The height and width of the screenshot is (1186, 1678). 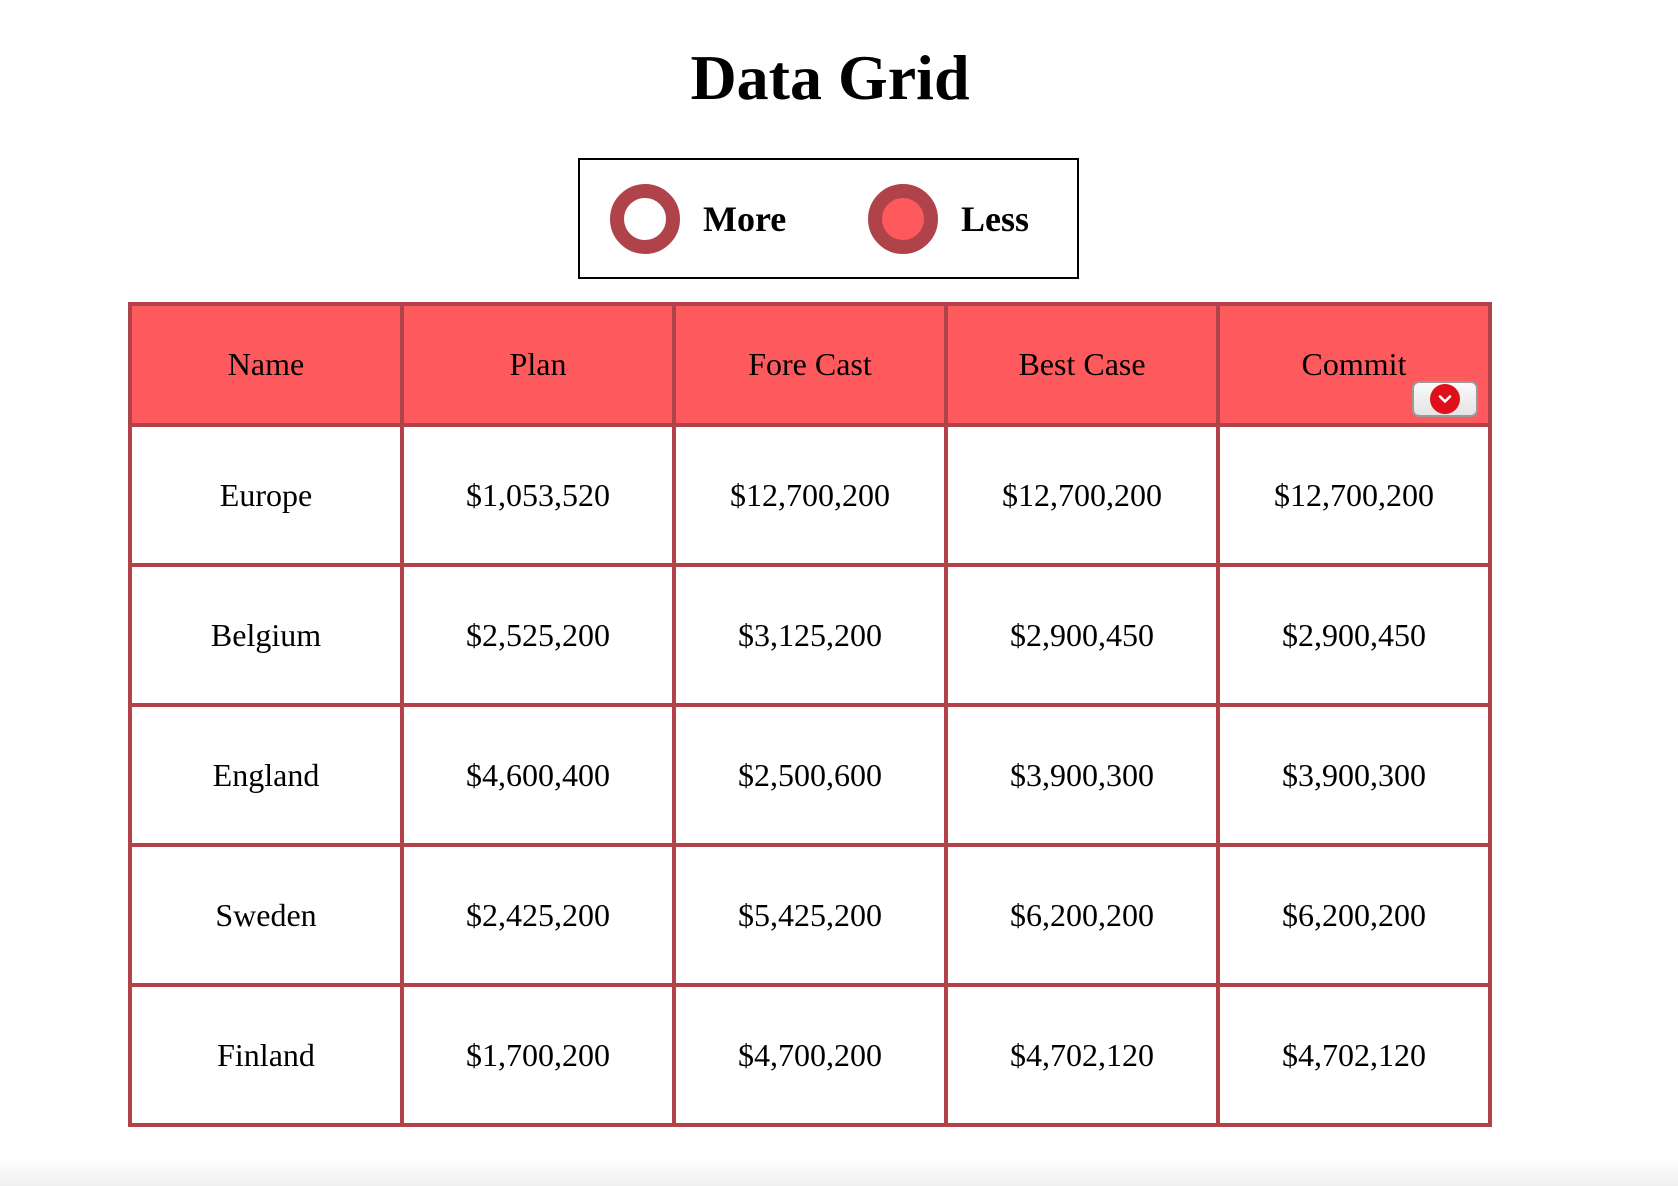 What do you see at coordinates (1082, 635) in the screenshot?
I see `cell-best-case: $2,900,450` at bounding box center [1082, 635].